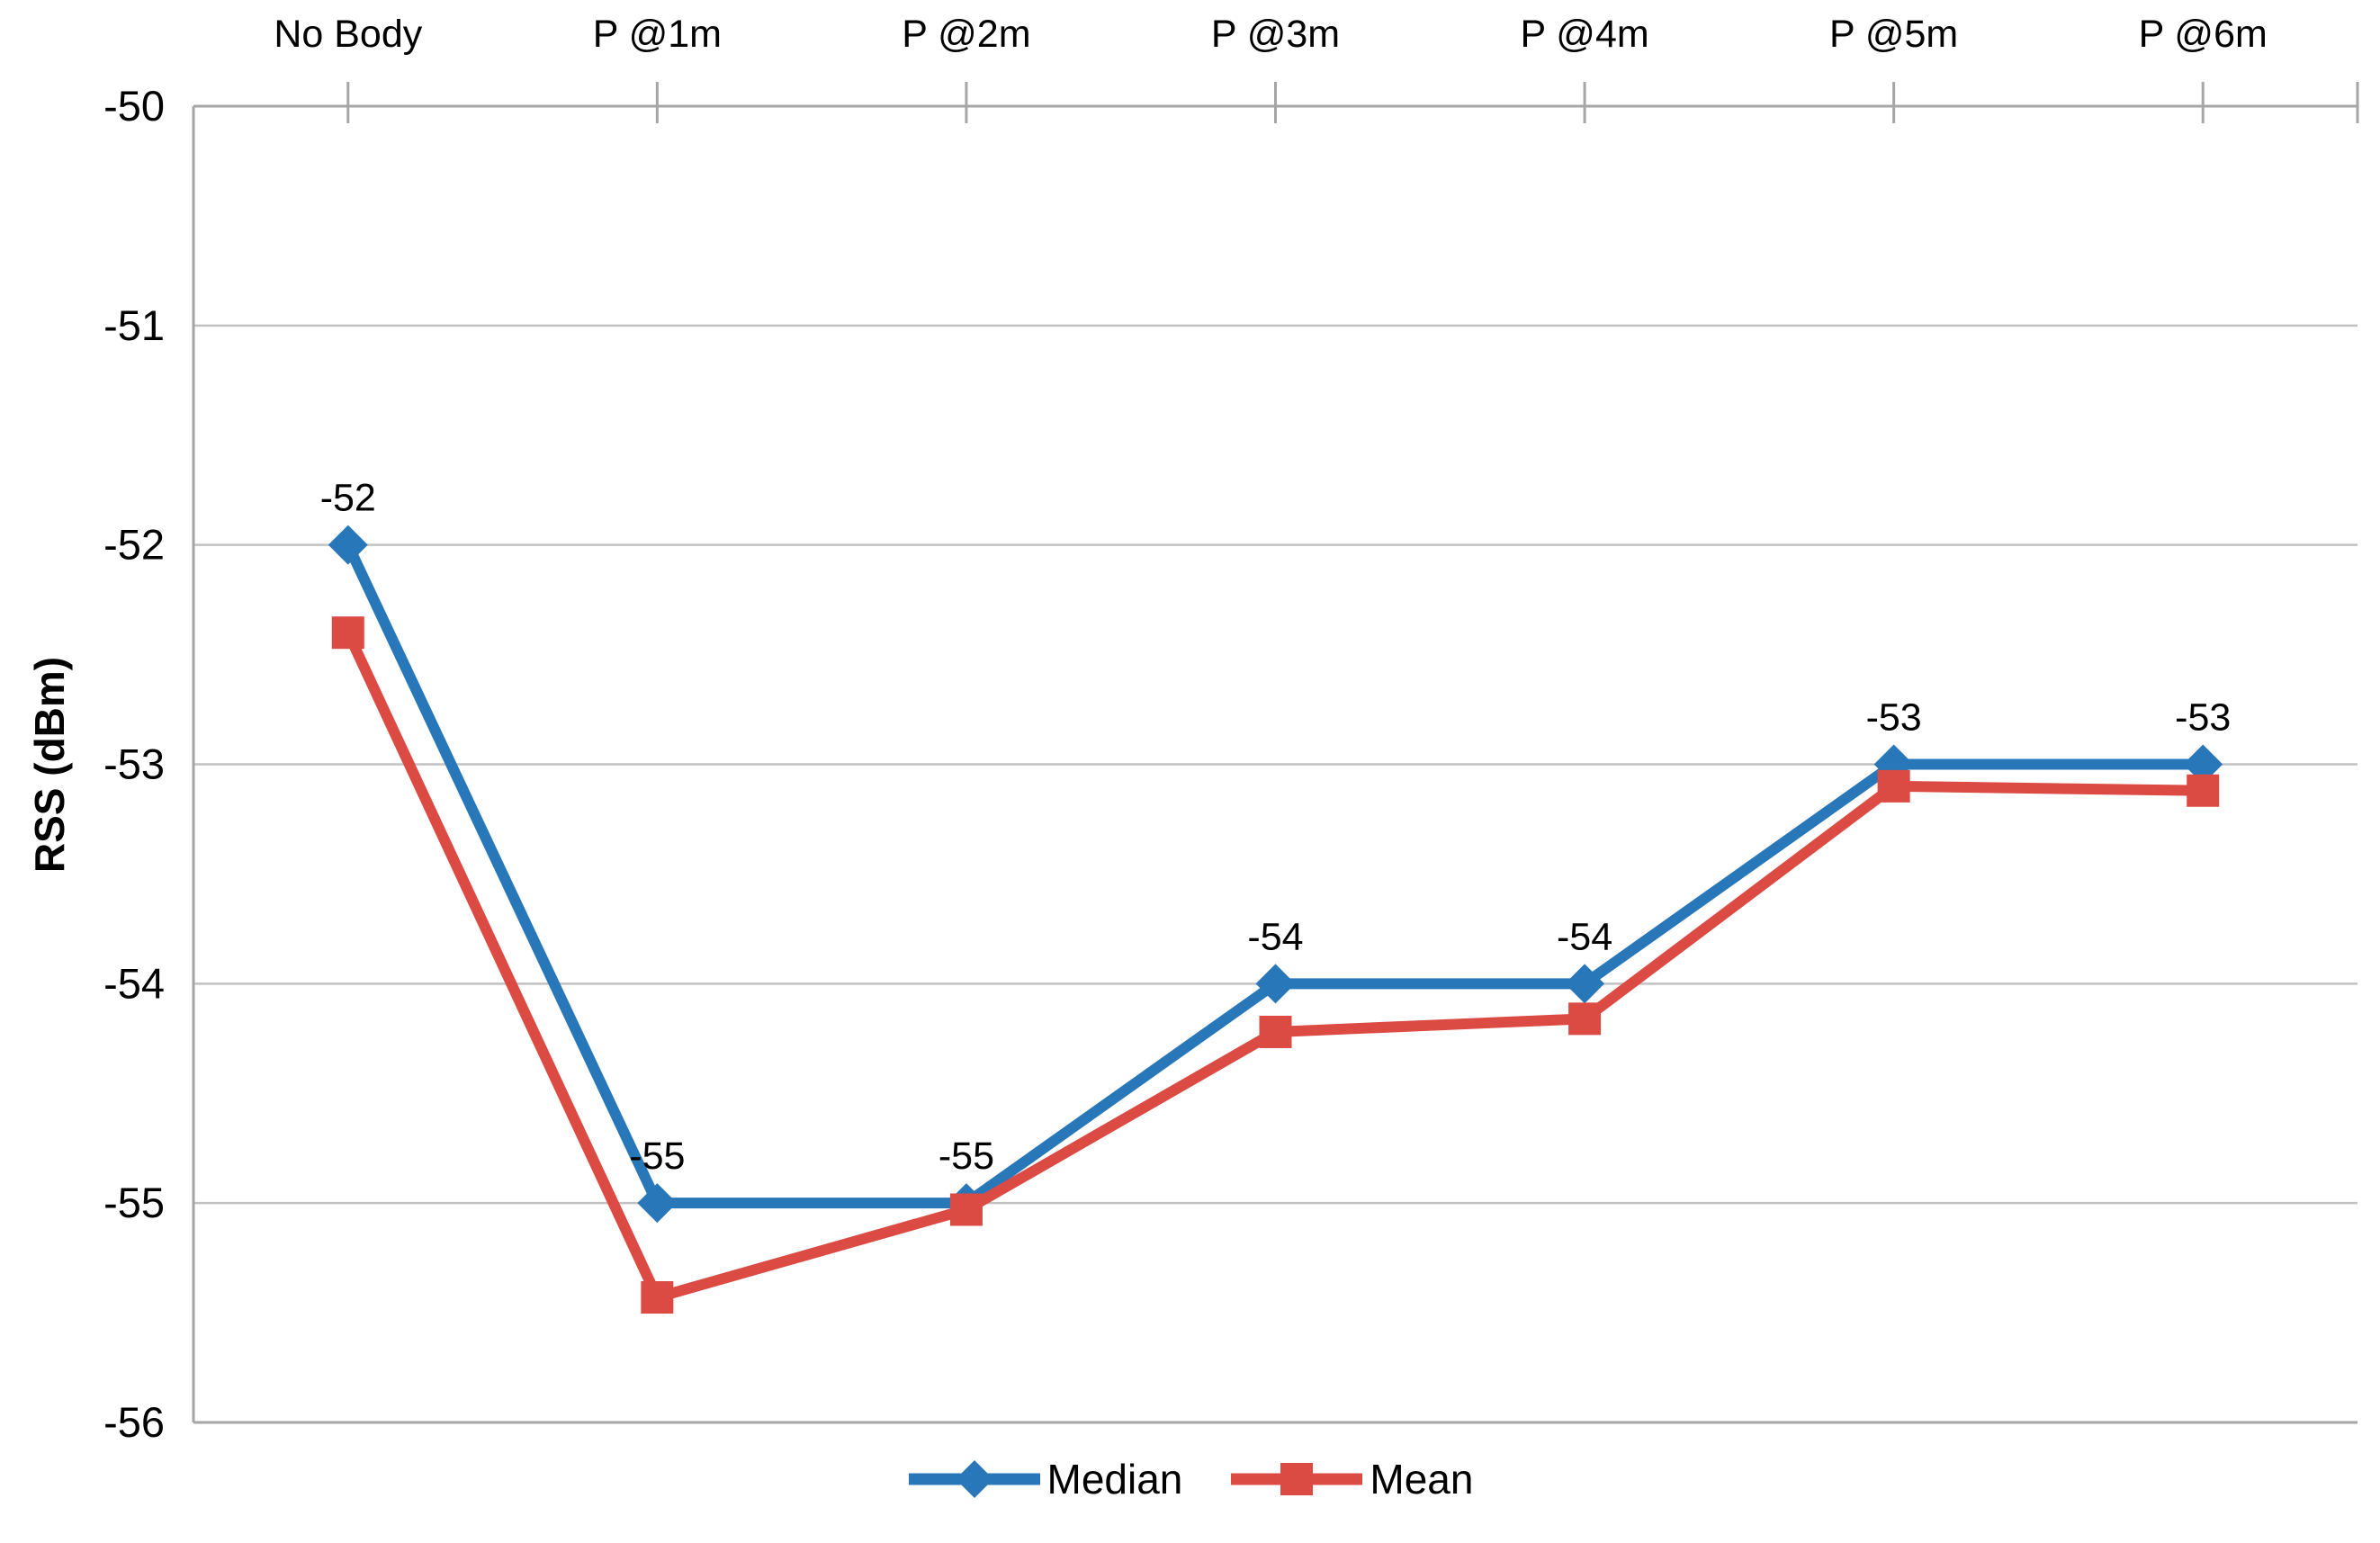 The image size is (2380, 1543). What do you see at coordinates (50, 765) in the screenshot?
I see `y-axis-title: RSS (dBm)` at bounding box center [50, 765].